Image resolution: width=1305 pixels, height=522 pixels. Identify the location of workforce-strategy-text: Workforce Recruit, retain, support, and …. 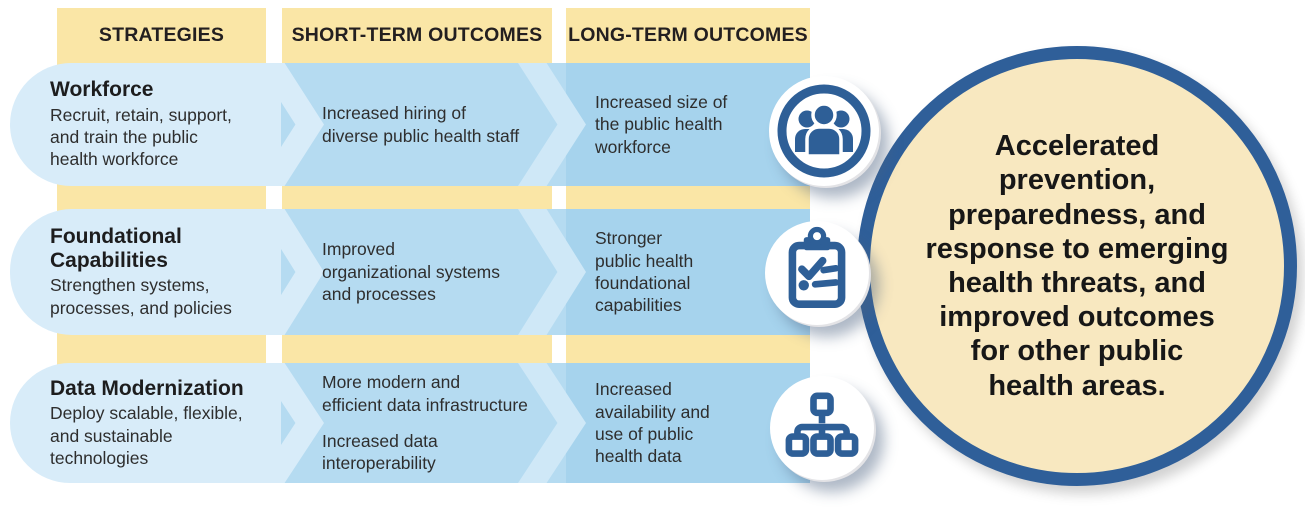
(164, 124).